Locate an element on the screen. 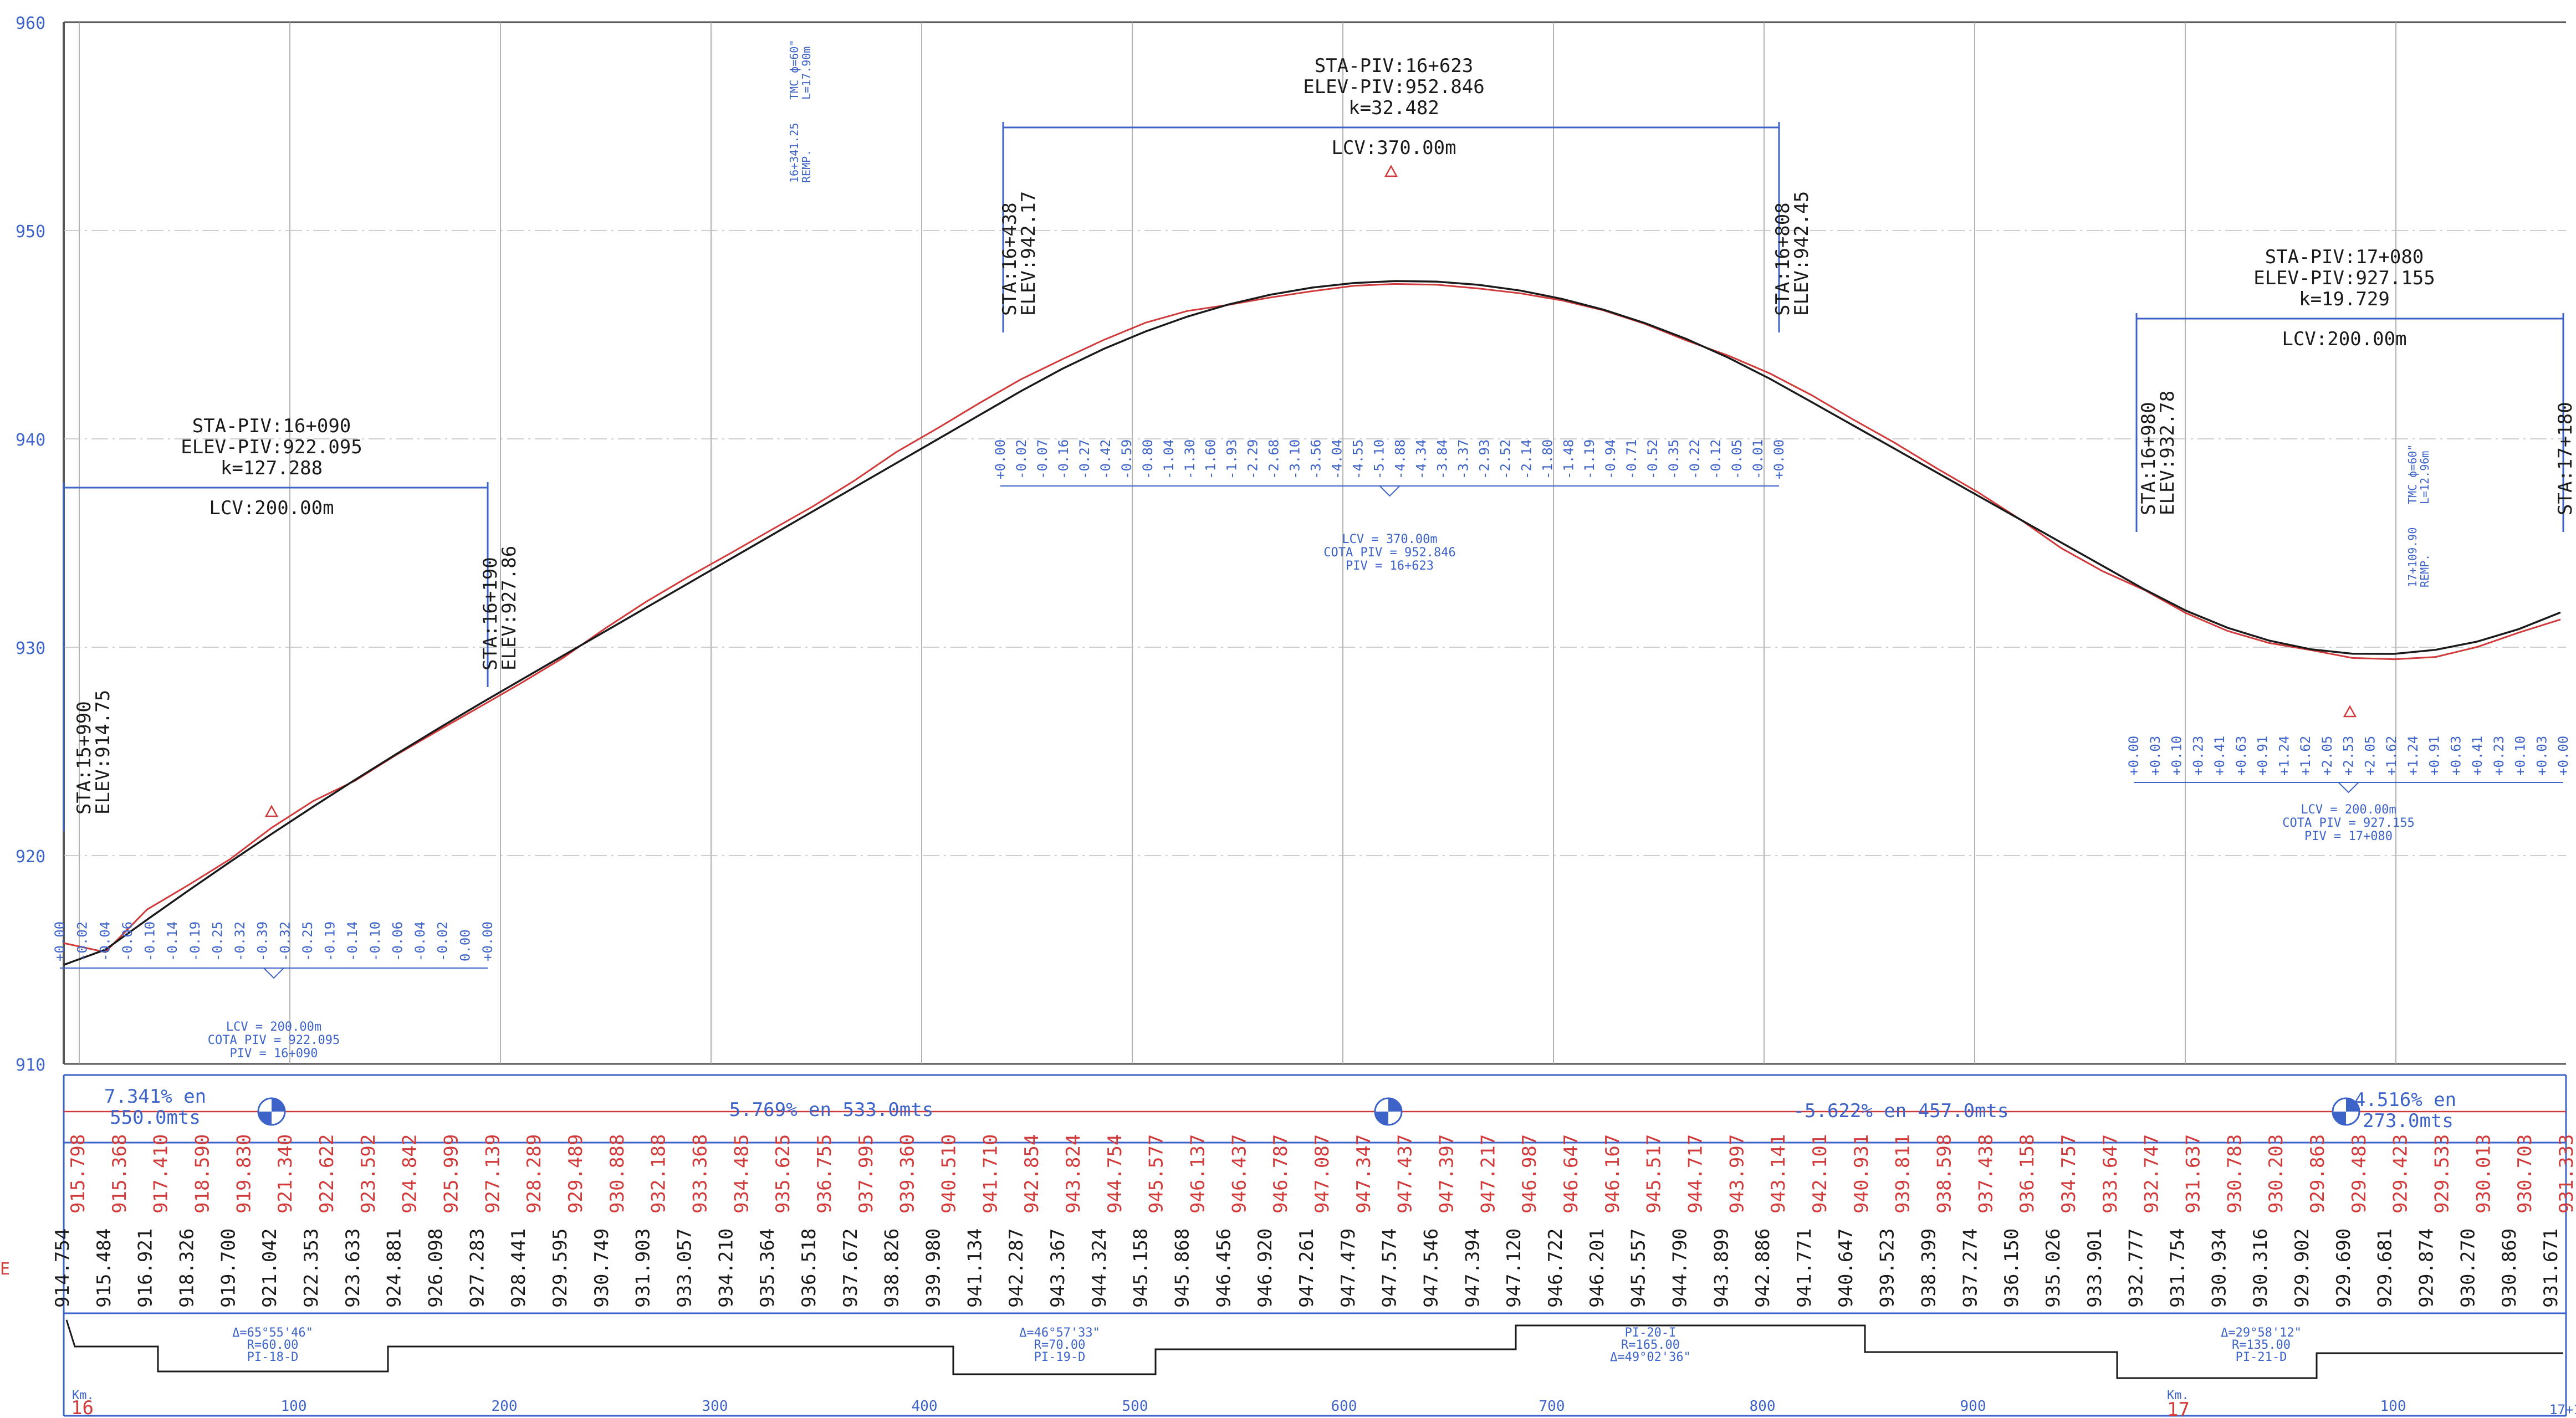 This screenshot has width=2576, height=1418. ordinate-offset: -3.84 is located at coordinates (1442, 459).